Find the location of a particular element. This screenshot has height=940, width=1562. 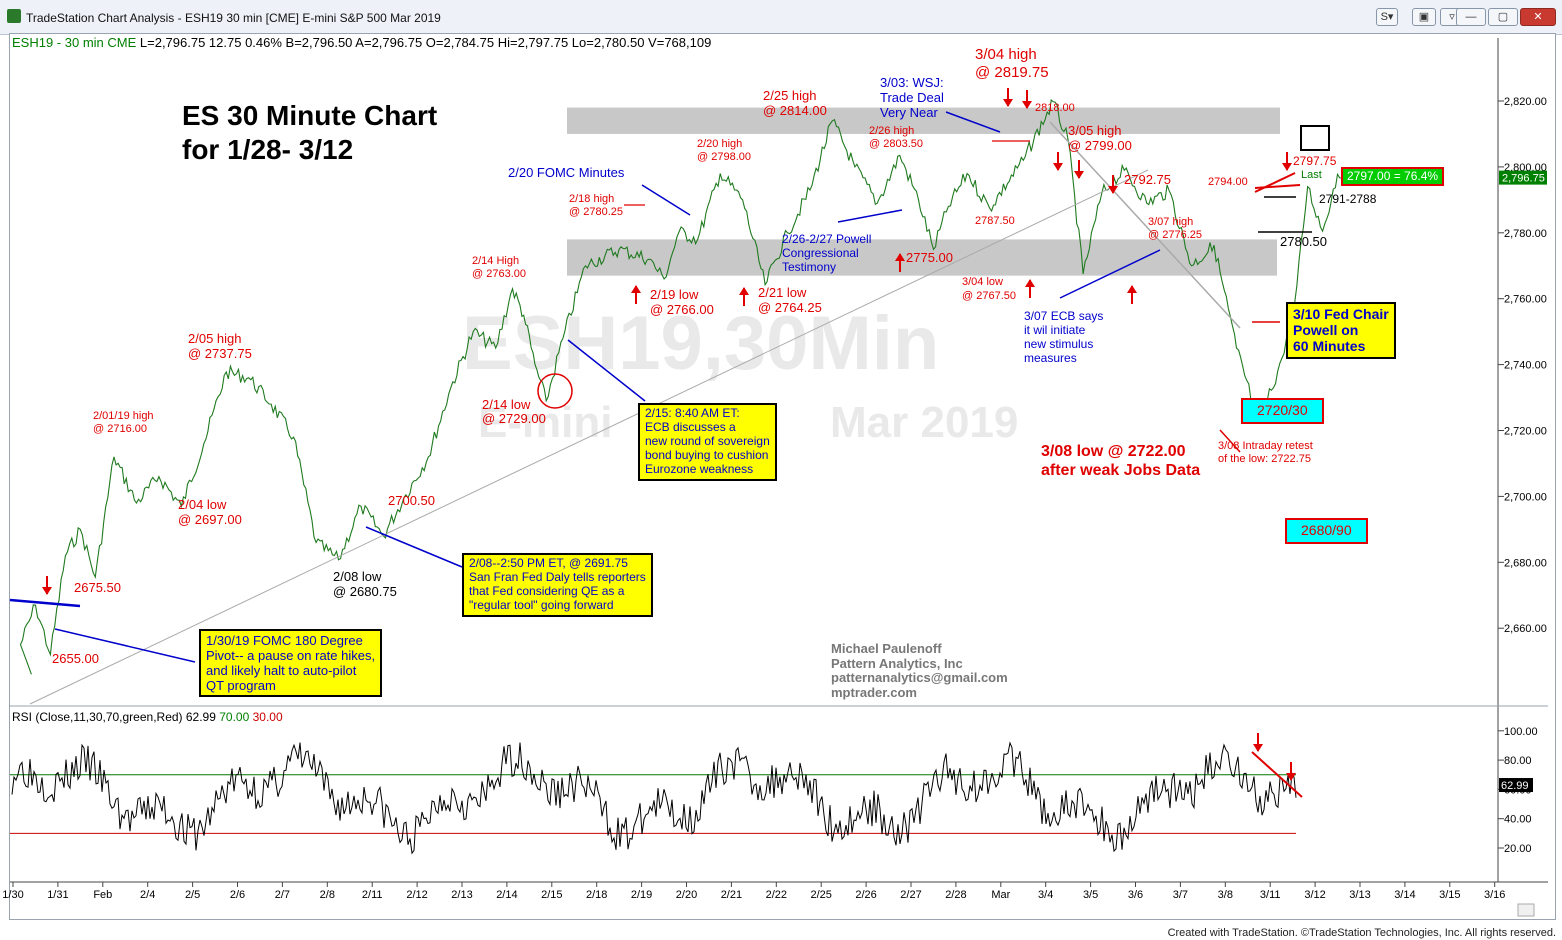

watermark-desc-2: Mar 2019 is located at coordinates (924, 422).